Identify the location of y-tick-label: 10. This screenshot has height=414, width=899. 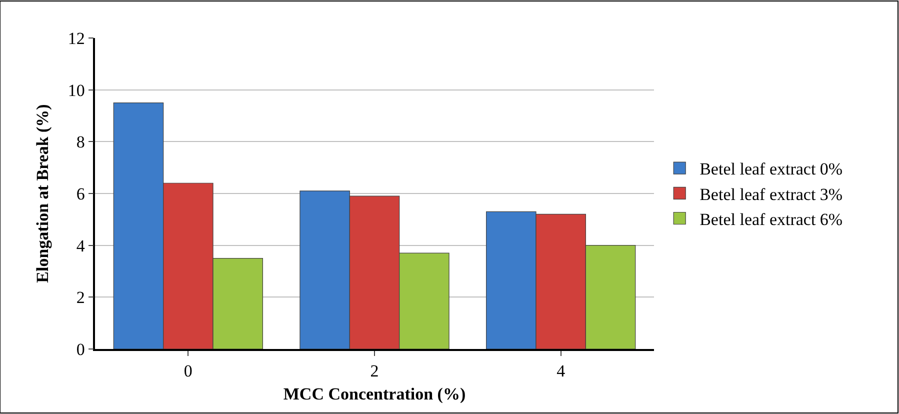
(76, 90).